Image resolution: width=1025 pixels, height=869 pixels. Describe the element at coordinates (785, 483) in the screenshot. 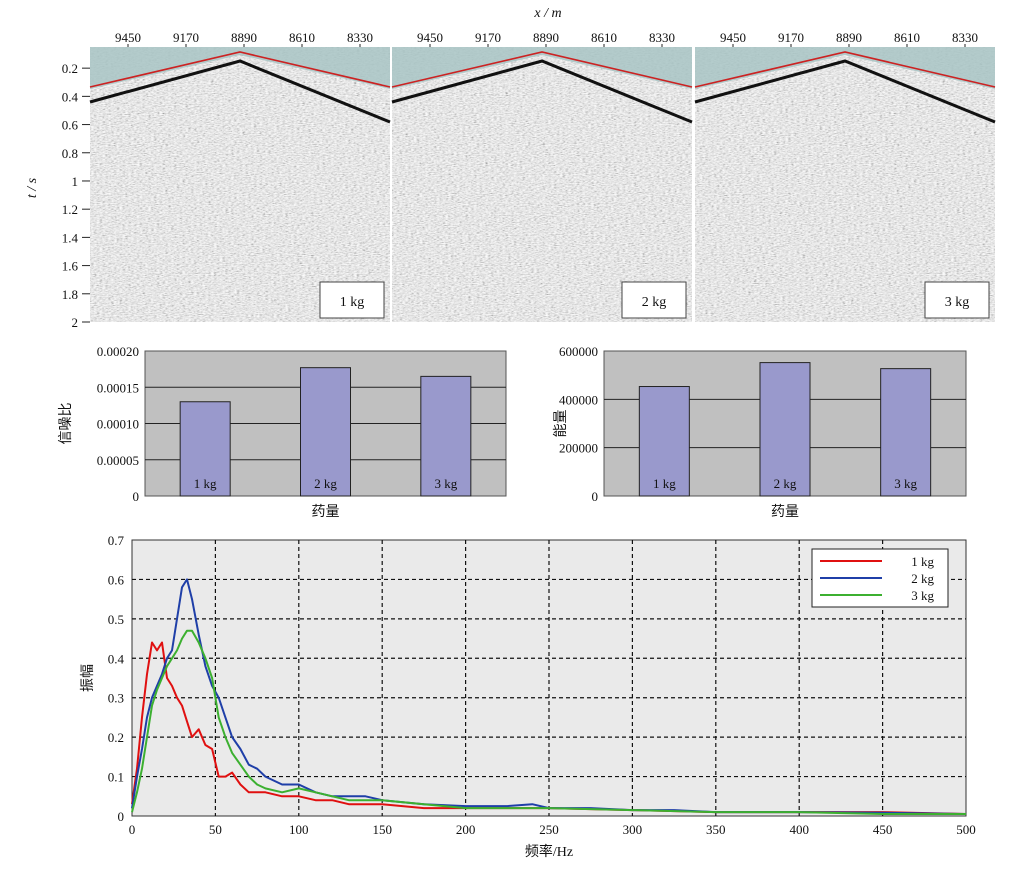

I see `bar-category-label: 2 kg` at that location.